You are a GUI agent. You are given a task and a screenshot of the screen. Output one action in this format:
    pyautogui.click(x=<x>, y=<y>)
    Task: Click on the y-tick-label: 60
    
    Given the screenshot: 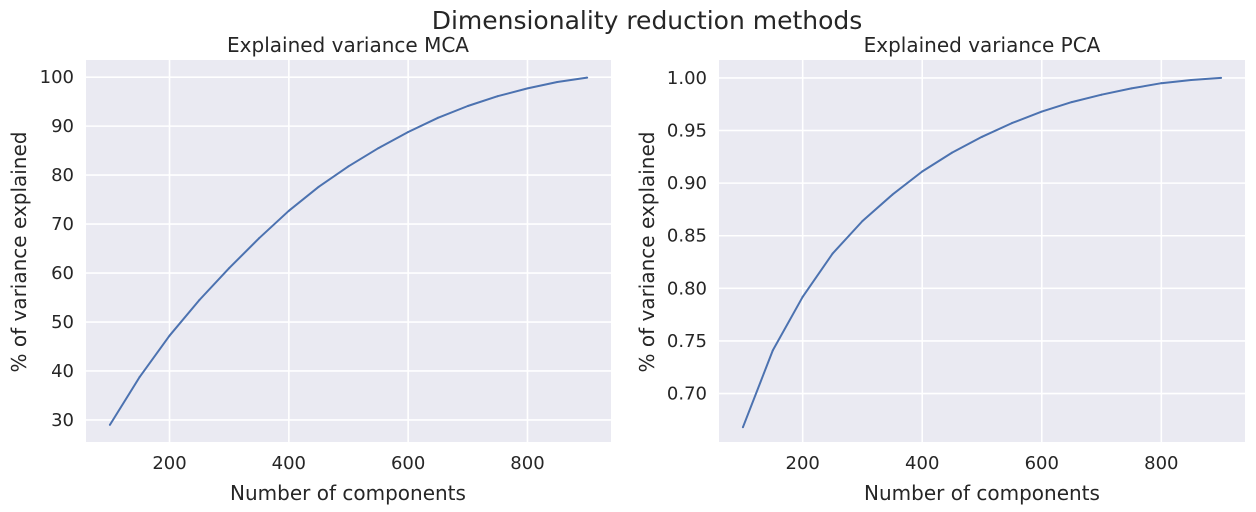 What is the action you would take?
    pyautogui.click(x=62, y=273)
    